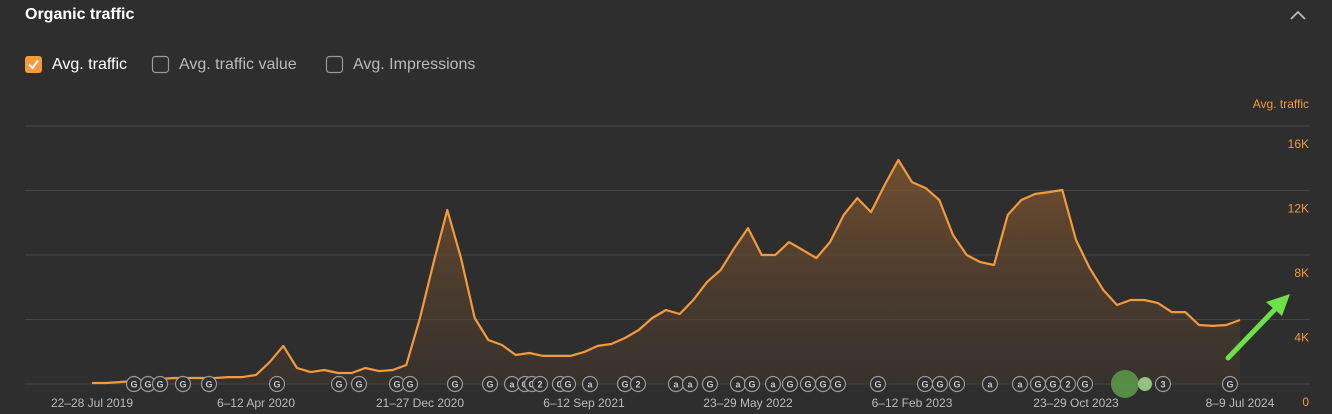 This screenshot has width=1332, height=414. I want to click on y-tick-label: 0, so click(1305, 402).